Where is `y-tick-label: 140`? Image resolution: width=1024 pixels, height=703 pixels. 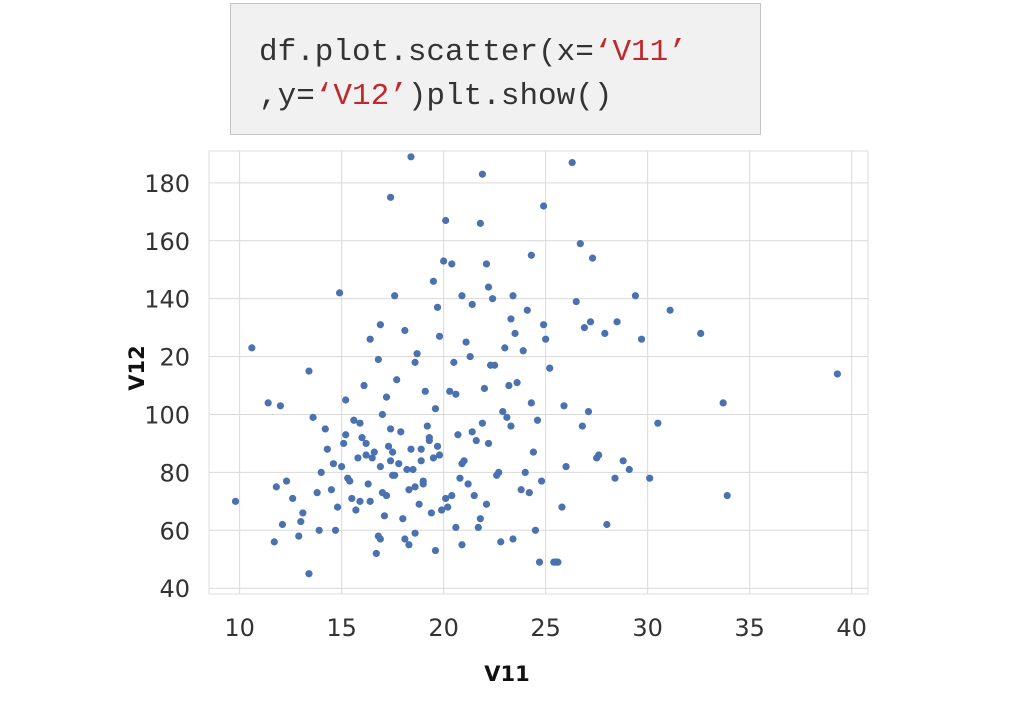 y-tick-label: 140 is located at coordinates (167, 300).